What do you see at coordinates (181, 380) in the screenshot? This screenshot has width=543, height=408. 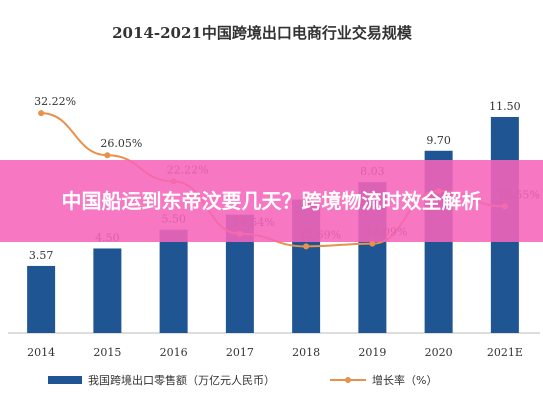 I see `legend-bar-label: 我国跨境出口零售额（万亿元人民币）` at bounding box center [181, 380].